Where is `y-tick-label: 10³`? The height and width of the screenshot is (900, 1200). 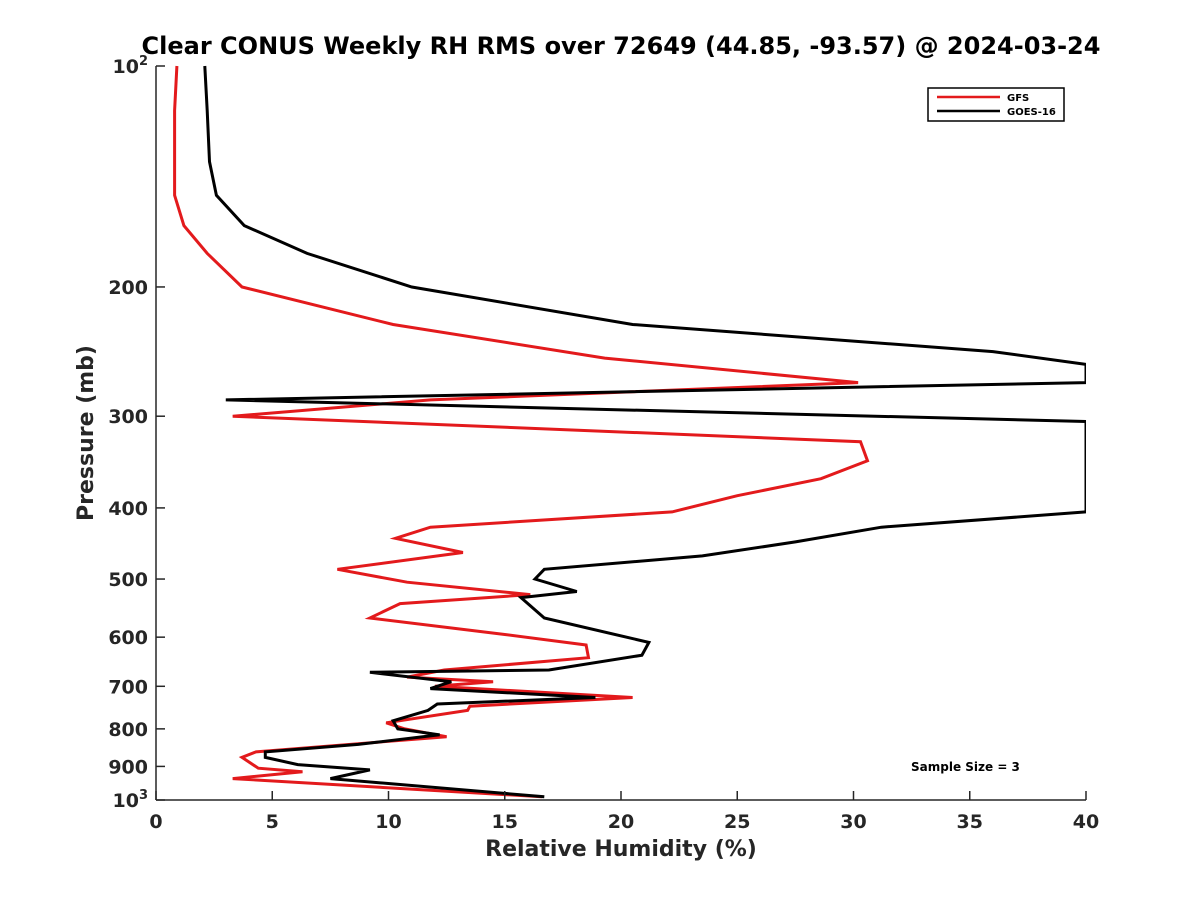 y-tick-label: 10³ is located at coordinates (131, 800).